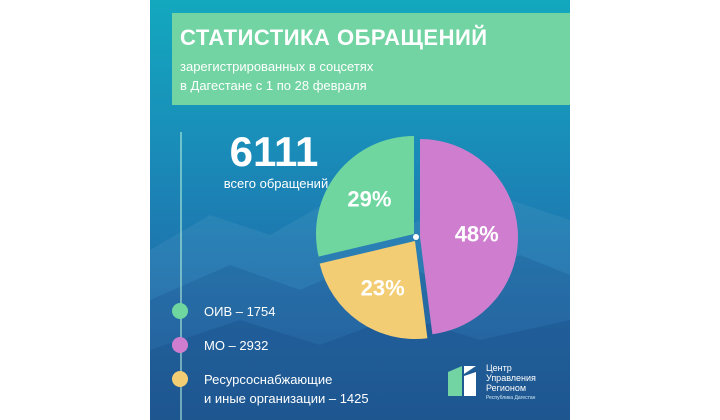  What do you see at coordinates (273, 85) in the screenshot?
I see `subtitle-line-2: в Дагестане с 1 по 28 февраля` at bounding box center [273, 85].